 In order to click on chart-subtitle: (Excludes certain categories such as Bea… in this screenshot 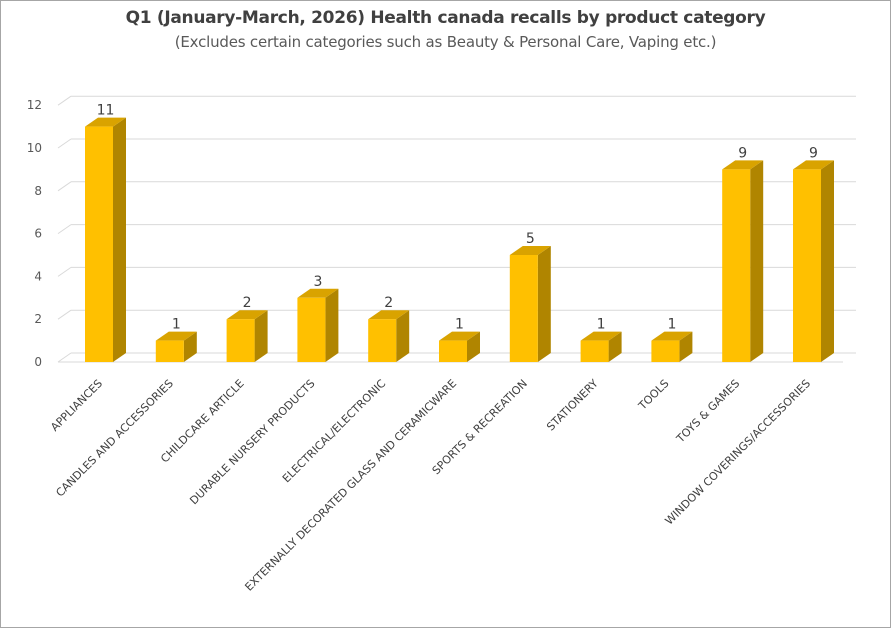, I will do `click(445, 42)`.